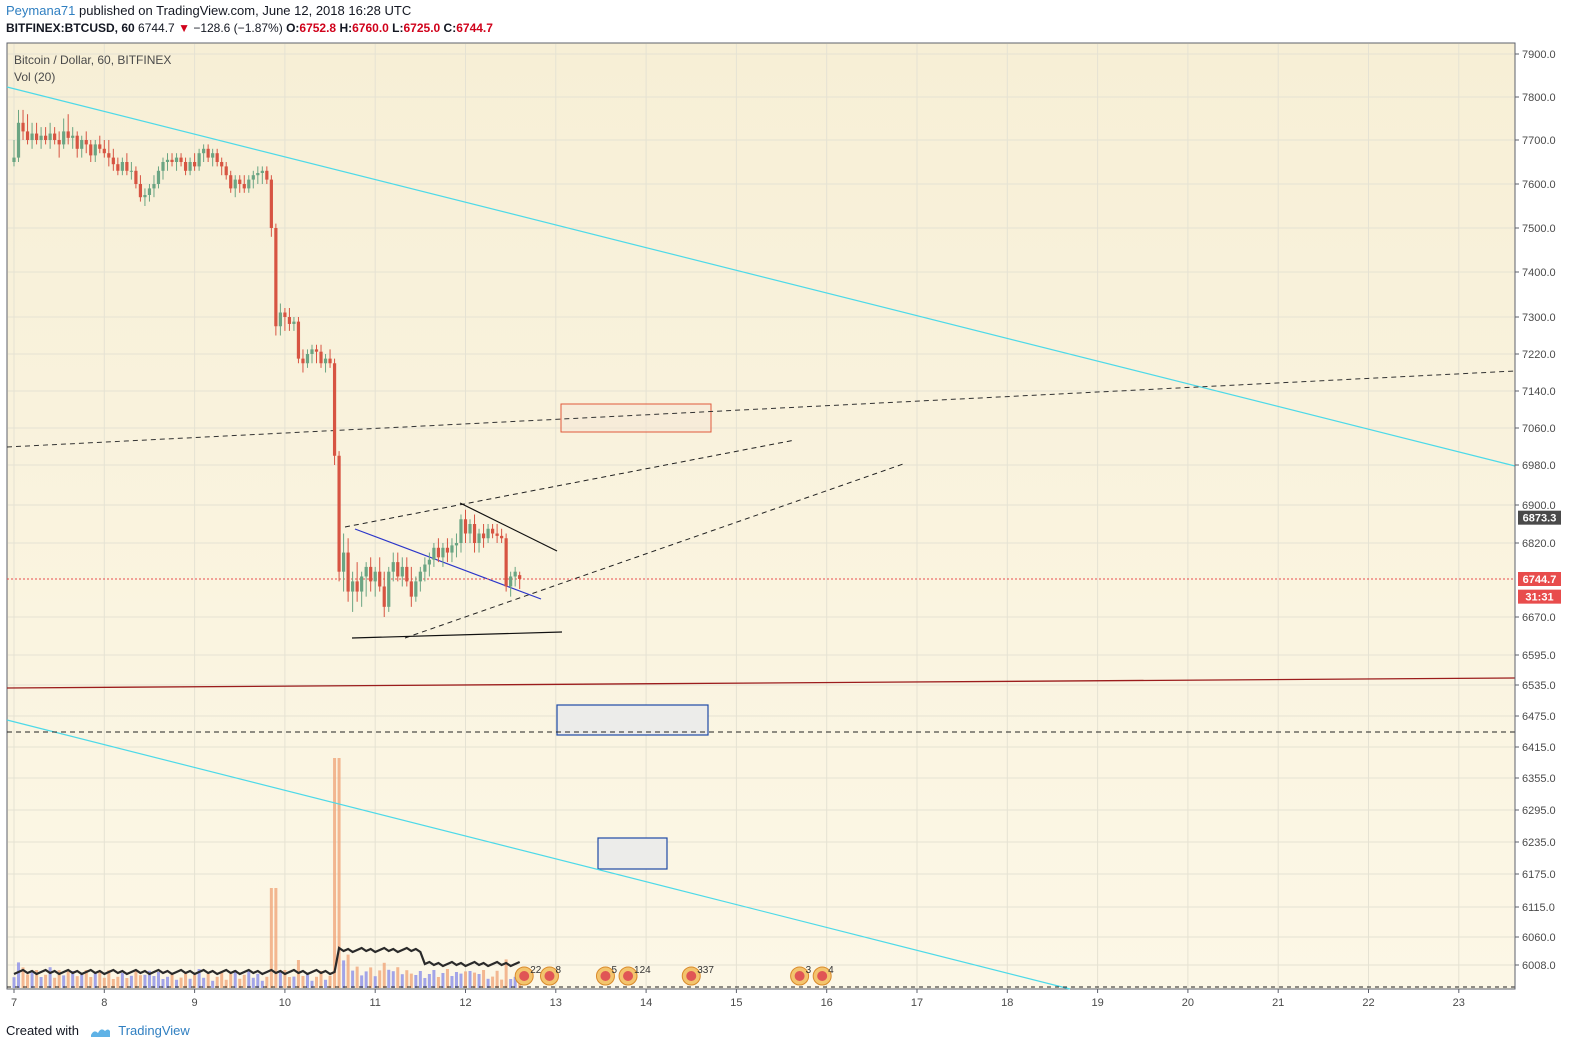 This screenshot has height=1064, width=1593. I want to click on author-link: Peymana71, so click(41, 10).